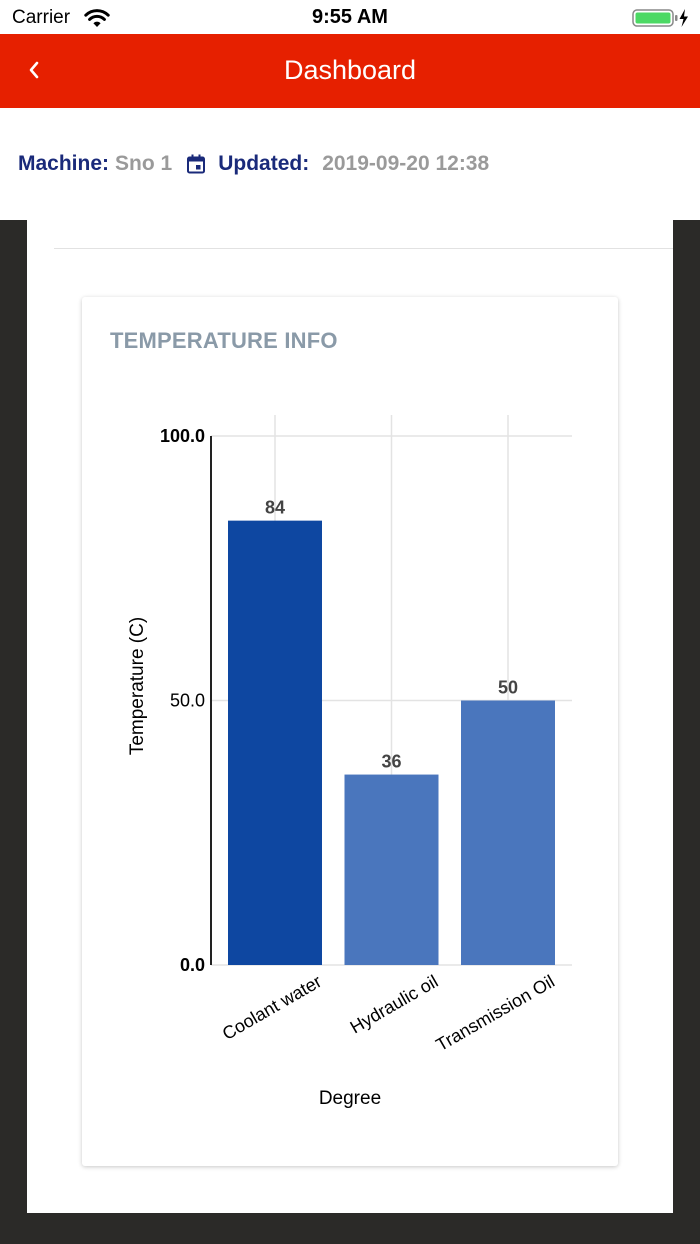 Image resolution: width=700 pixels, height=1244 pixels. Describe the element at coordinates (144, 163) in the screenshot. I see `machine-value: Sno 1` at that location.